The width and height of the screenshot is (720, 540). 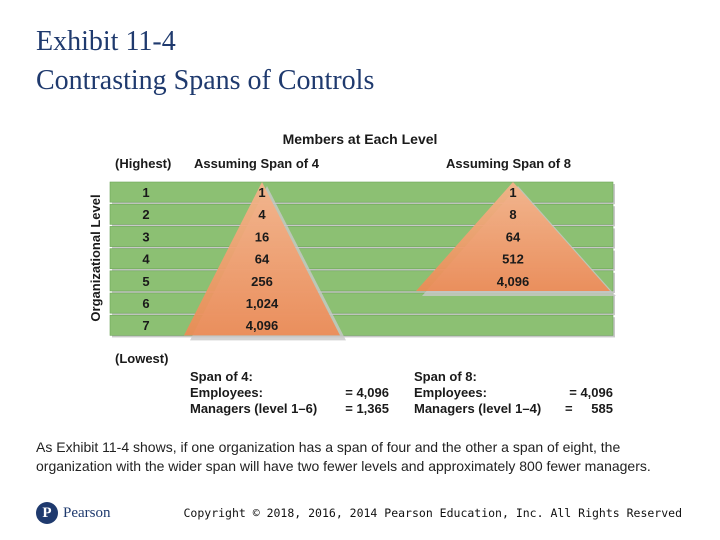 What do you see at coordinates (477, 408) in the screenshot?
I see `span8-managers-label: Managers (level 1–4)` at bounding box center [477, 408].